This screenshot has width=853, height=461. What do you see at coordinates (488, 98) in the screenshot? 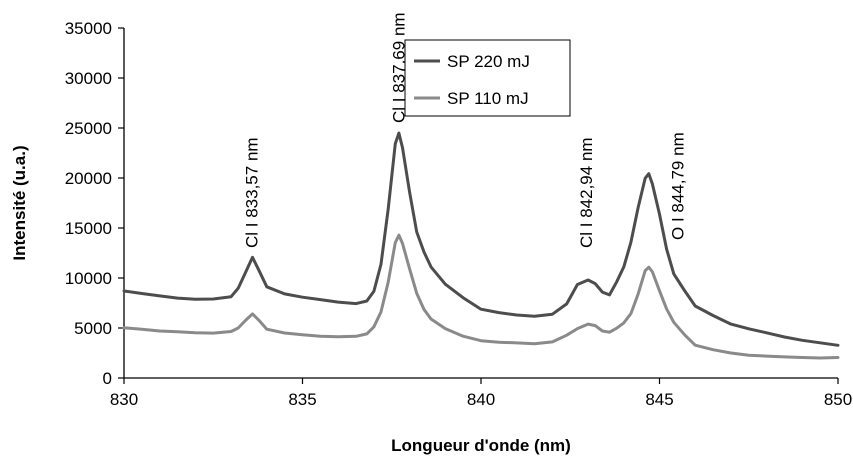
I see `legend-label-sp-110: SP 110 mJ` at bounding box center [488, 98].